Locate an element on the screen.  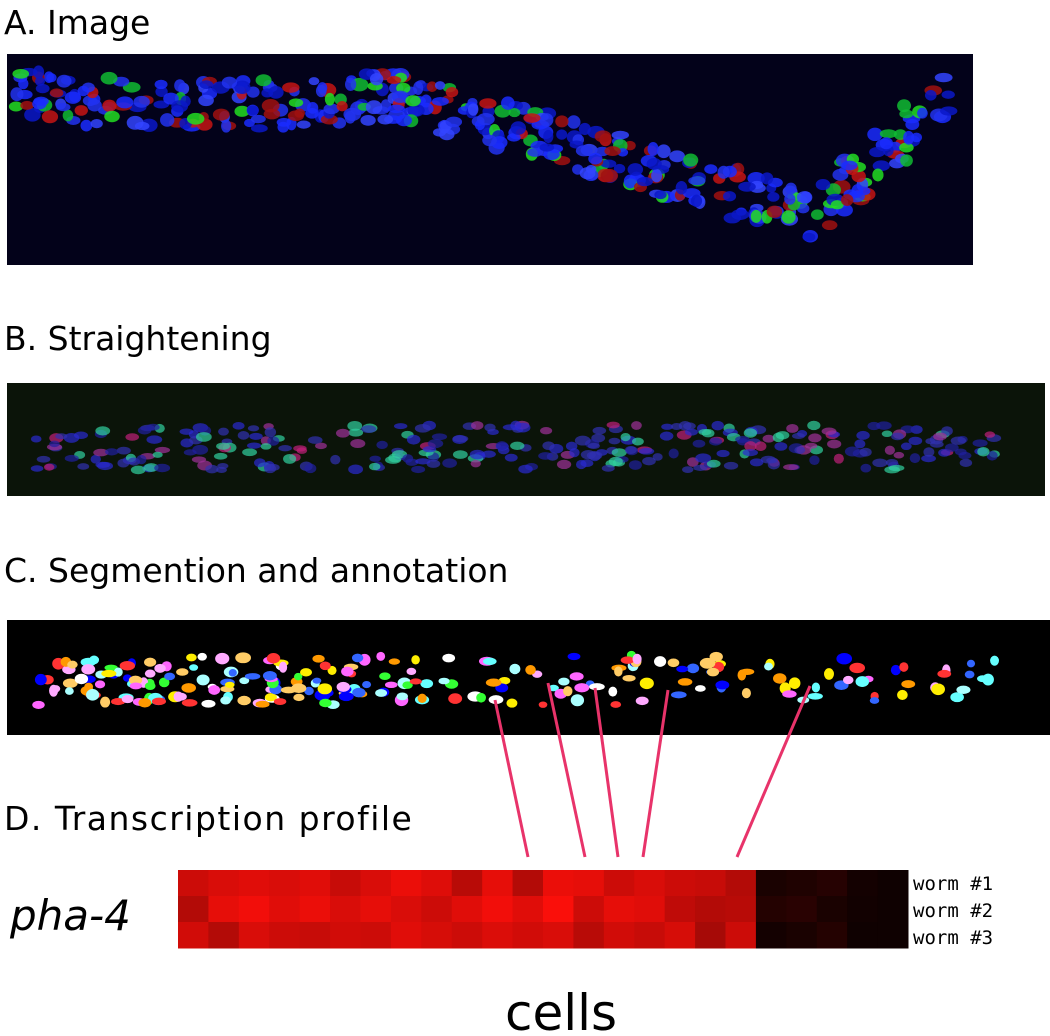
panel-title: A. Image is located at coordinates (77, 22).